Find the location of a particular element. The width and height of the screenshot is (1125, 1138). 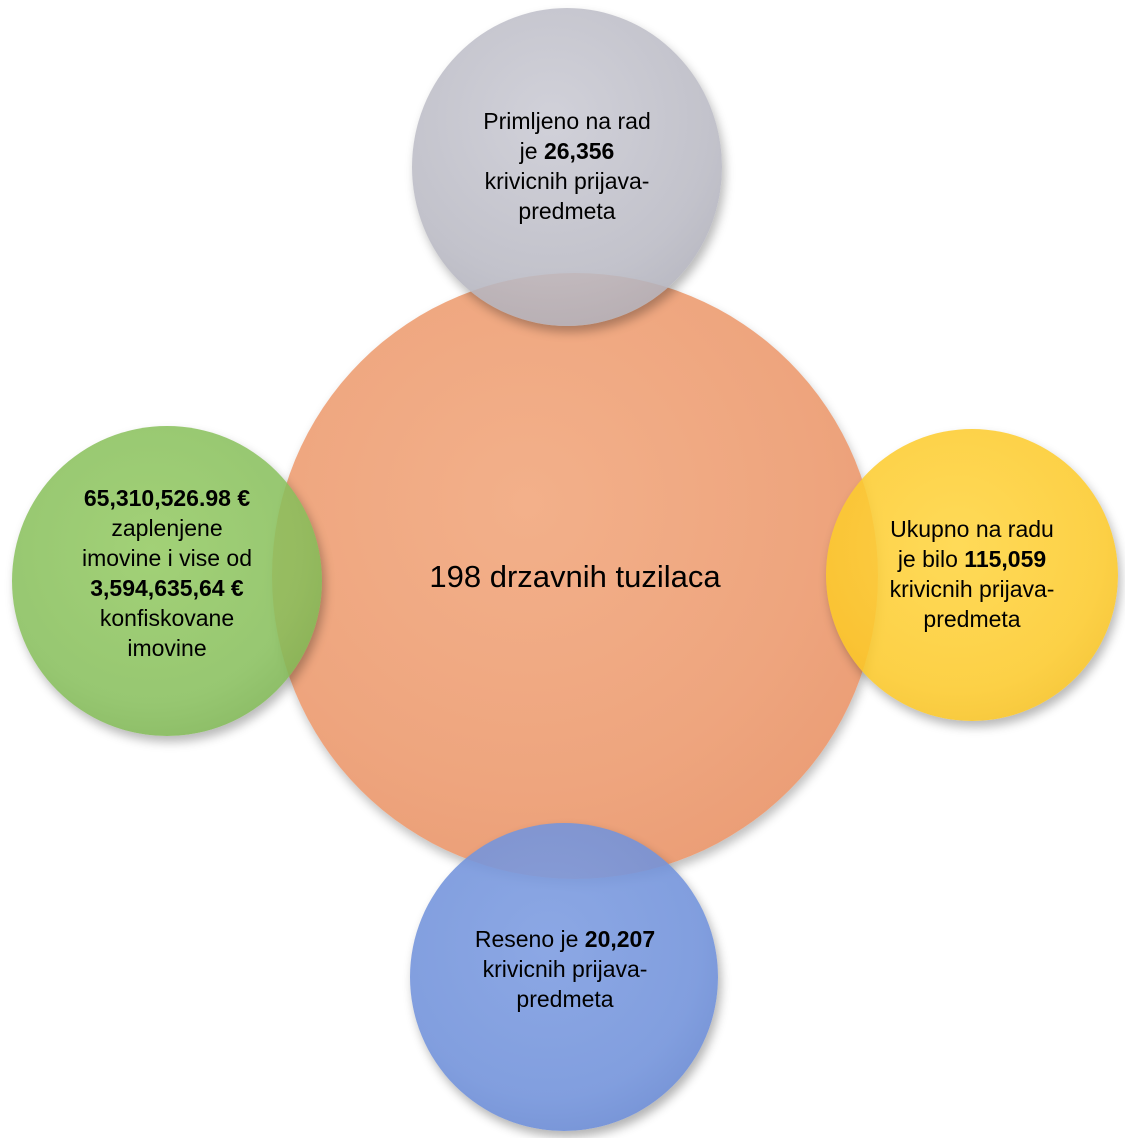

top-circle-received-cases is located at coordinates (567, 167).